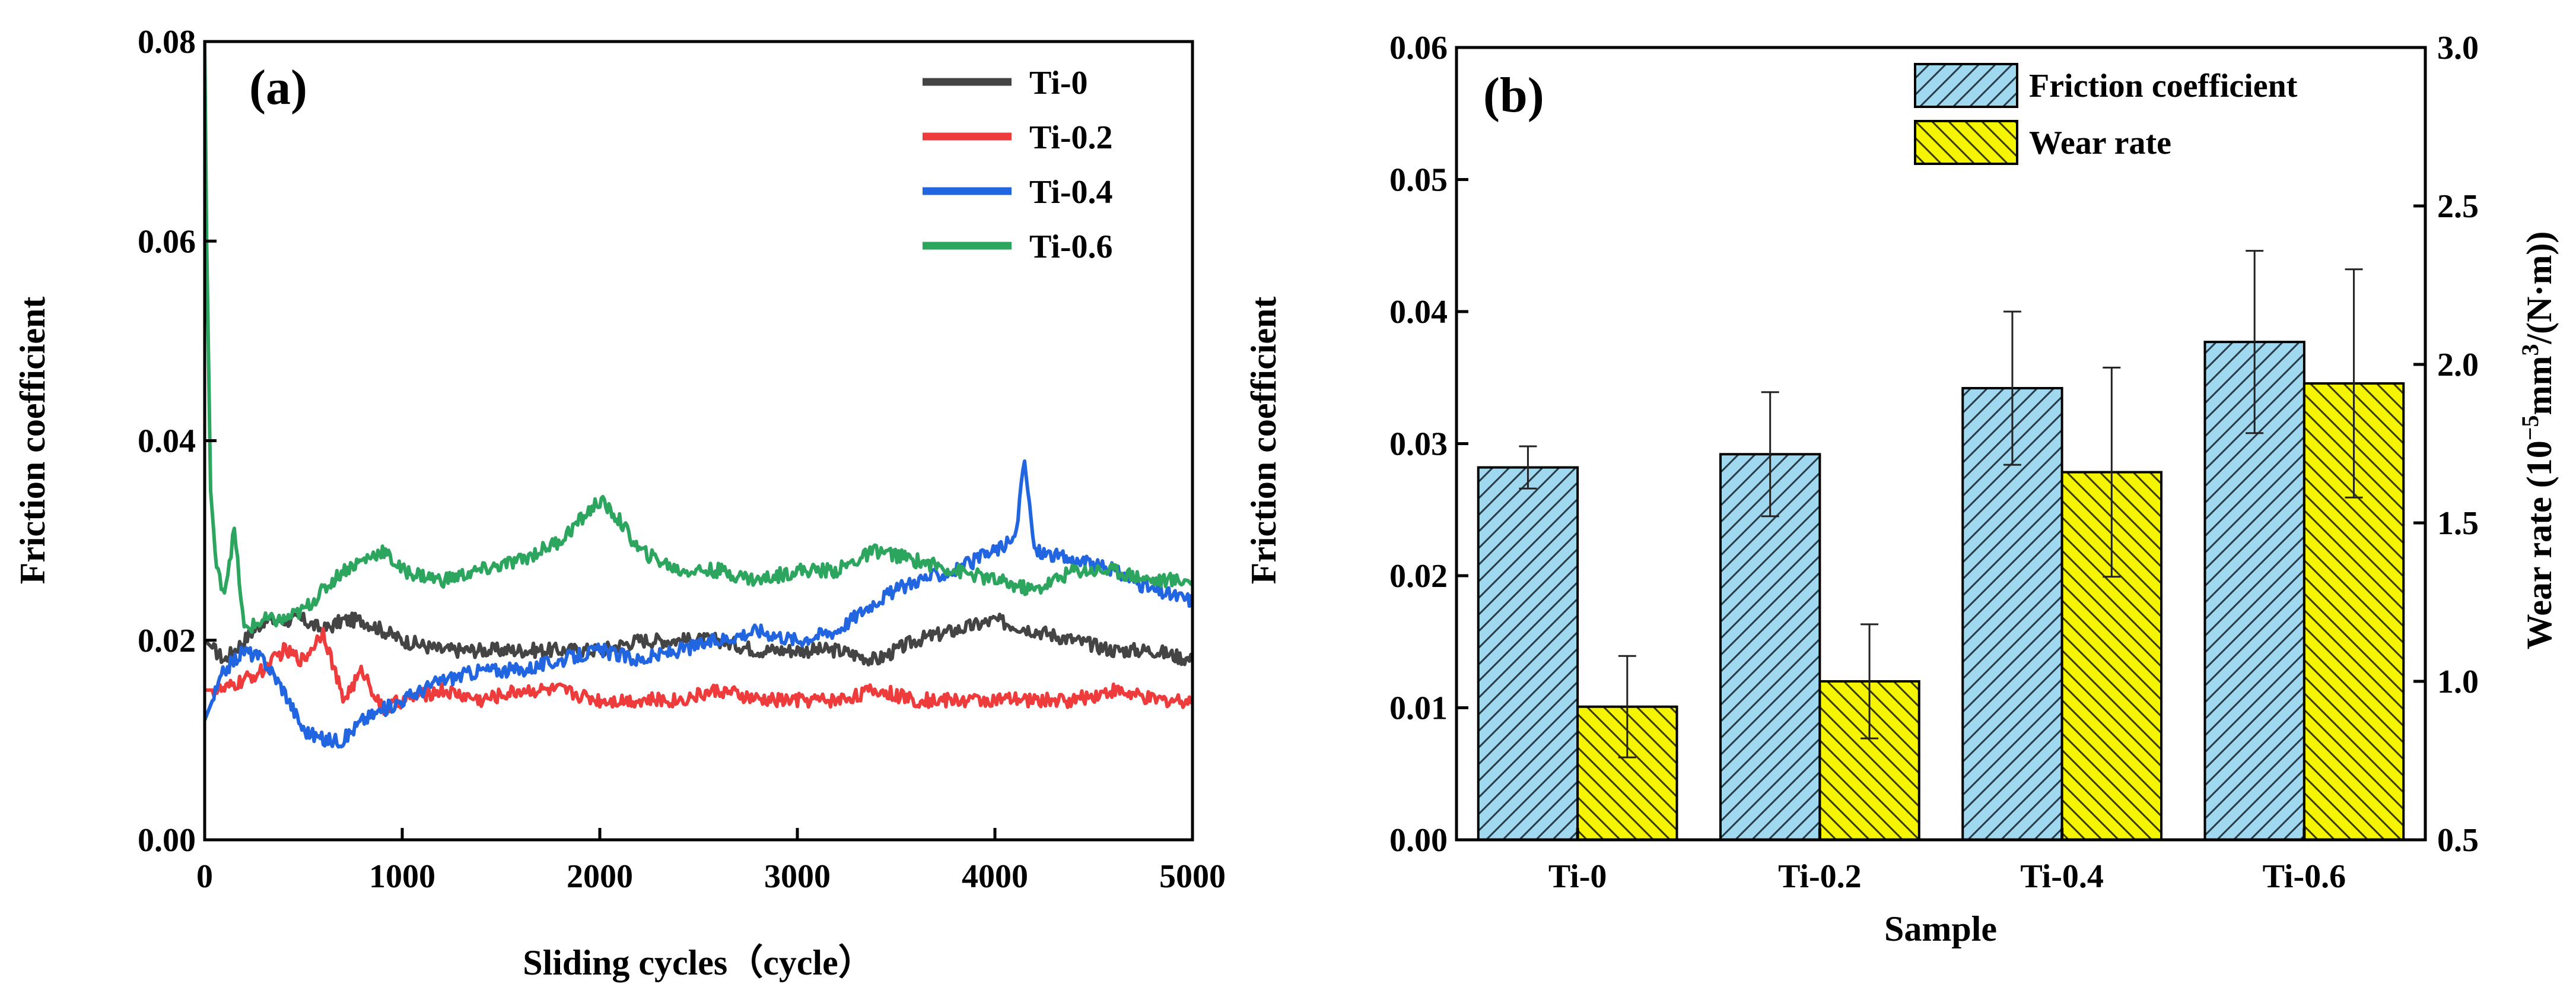 The width and height of the screenshot is (2576, 987). Describe the element at coordinates (1418, 576) in the screenshot. I see `b-left-y-tick-label: 0.02` at that location.